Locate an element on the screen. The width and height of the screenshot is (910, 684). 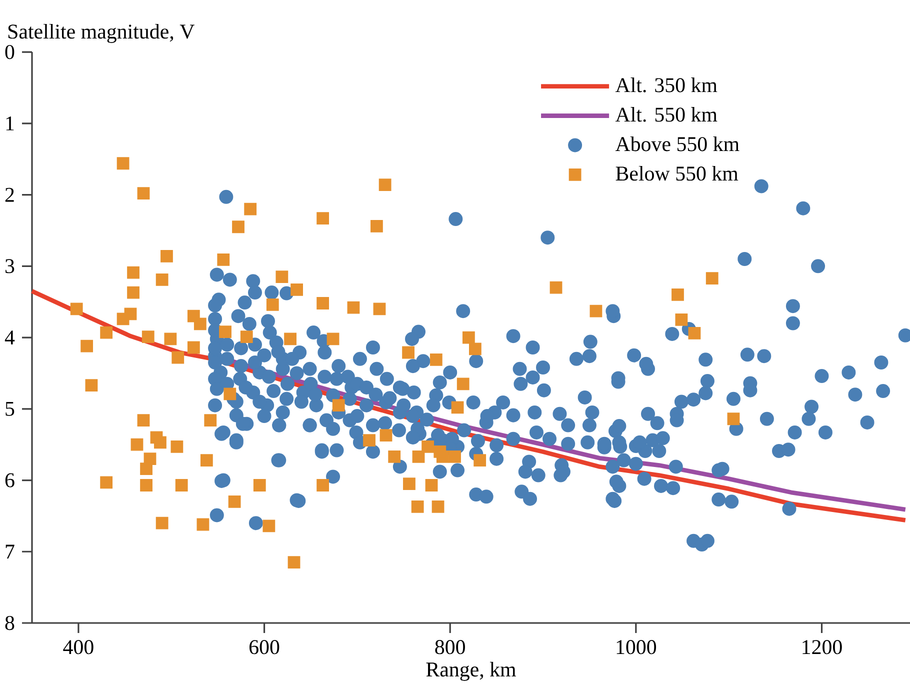
x-tick-label: 1000 is located at coordinates (636, 647).